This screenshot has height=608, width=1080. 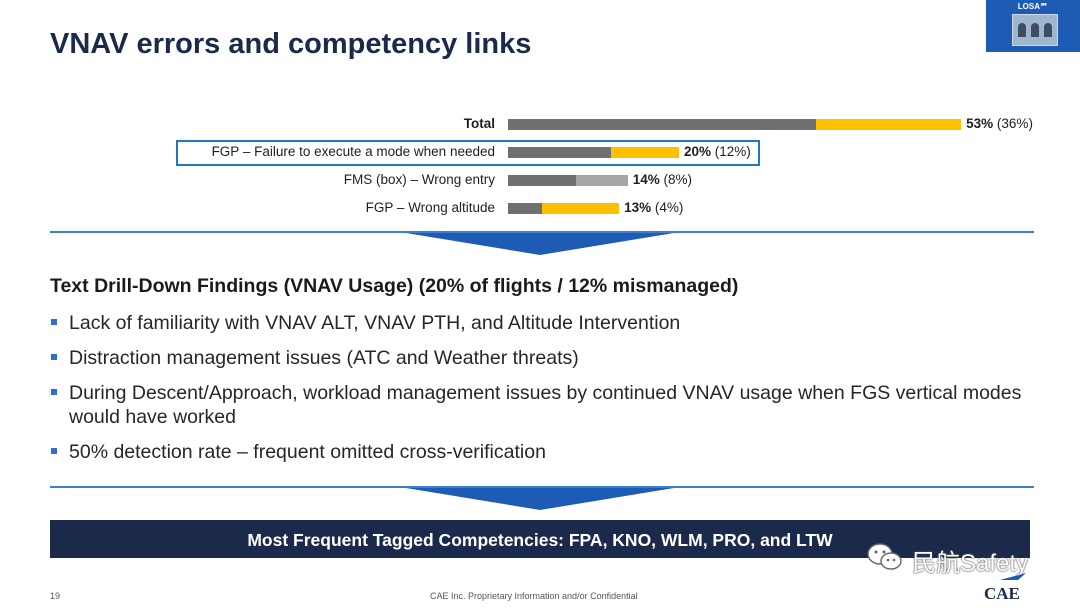 What do you see at coordinates (419, 179) in the screenshot?
I see `category-label: FMS (box) – Wrong entry` at bounding box center [419, 179].